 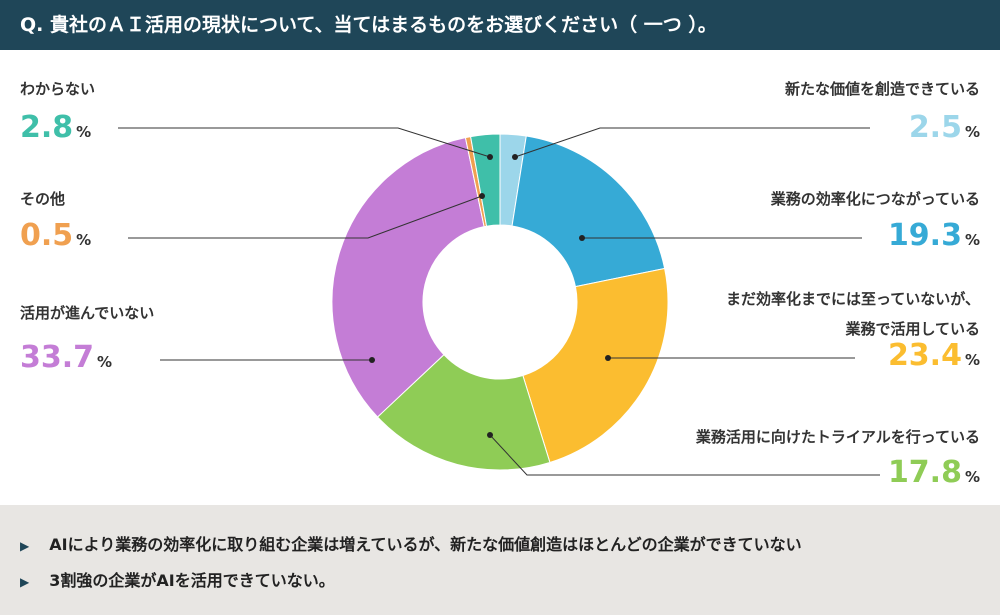 I want to click on note: 3割強の企業がAIを活用できていない。, so click(x=177, y=579).